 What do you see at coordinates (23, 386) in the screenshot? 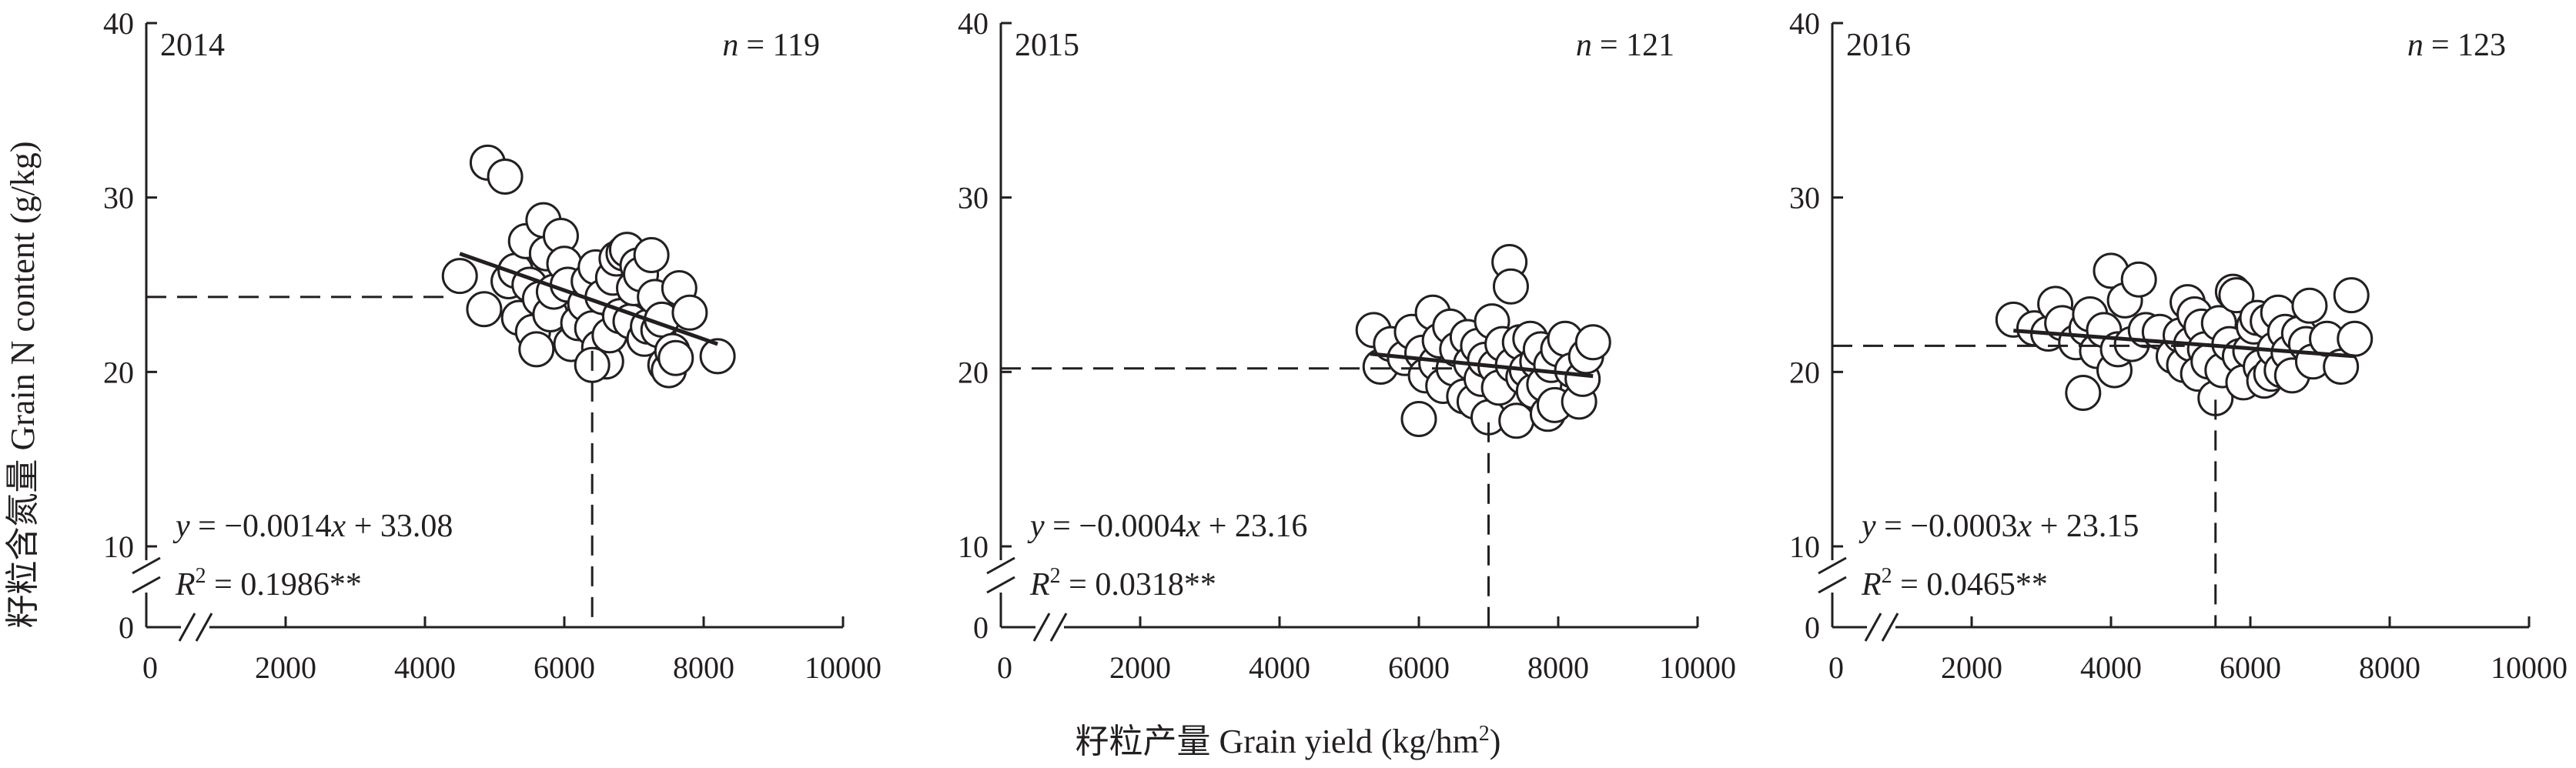
I see `y-axis-label: 籽粒含氮量 Grain N content (g/kg)` at bounding box center [23, 386].